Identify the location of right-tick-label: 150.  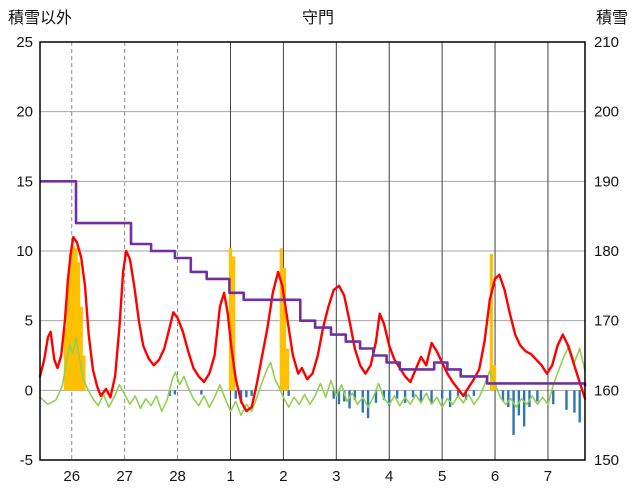
(606, 460).